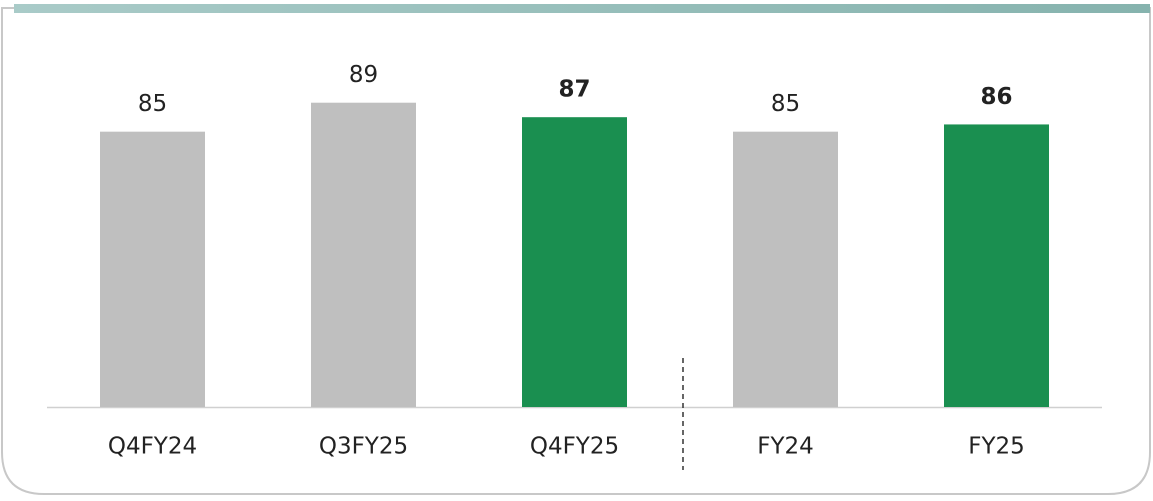 This screenshot has height=501, width=1153. What do you see at coordinates (152, 447) in the screenshot?
I see `x-tick-label: Q4FY24` at bounding box center [152, 447].